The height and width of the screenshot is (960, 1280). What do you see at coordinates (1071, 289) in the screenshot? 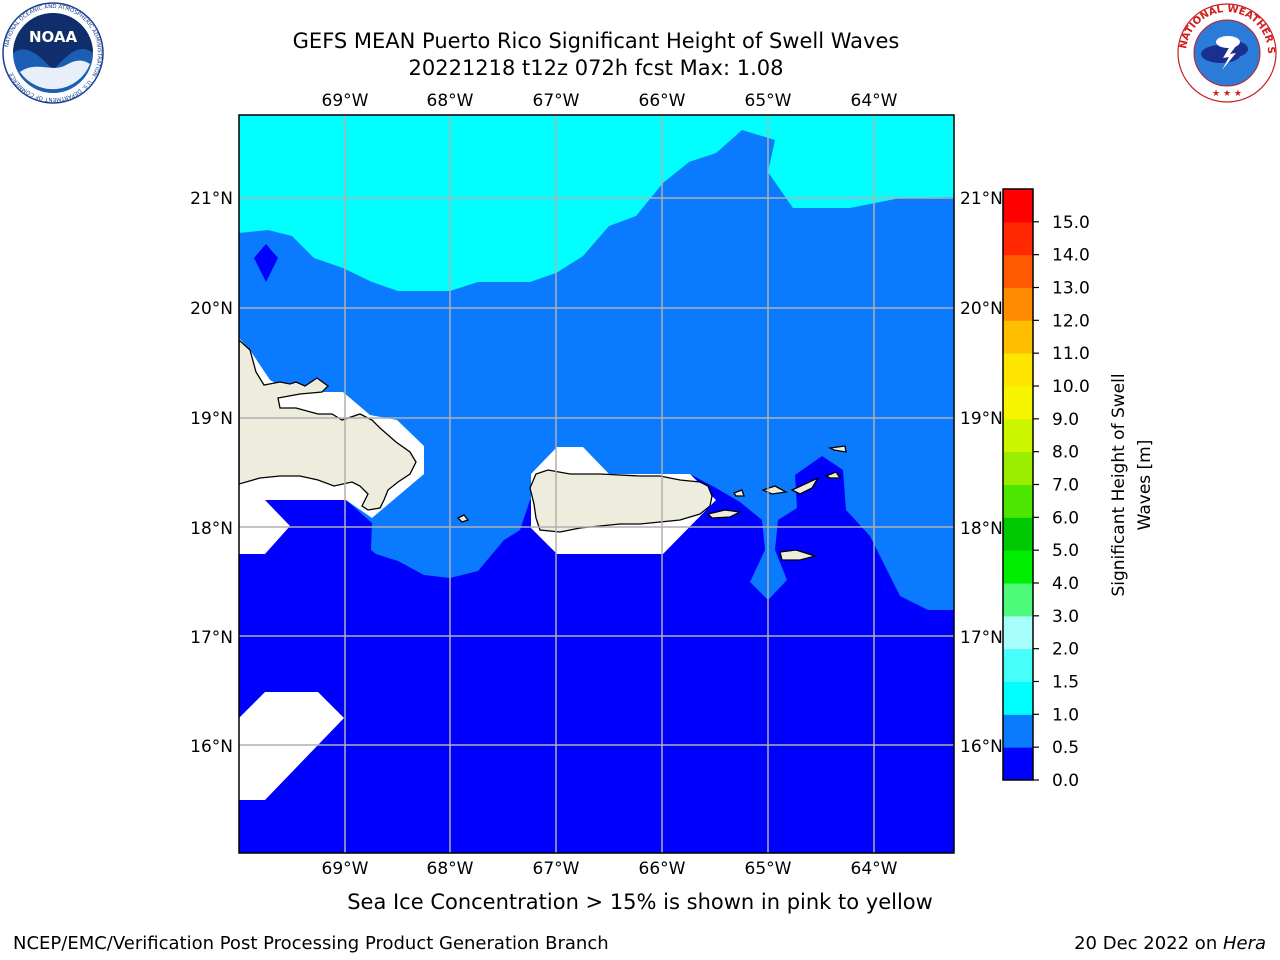
I see `colorbar-tick-label: 13.0` at bounding box center [1071, 289].